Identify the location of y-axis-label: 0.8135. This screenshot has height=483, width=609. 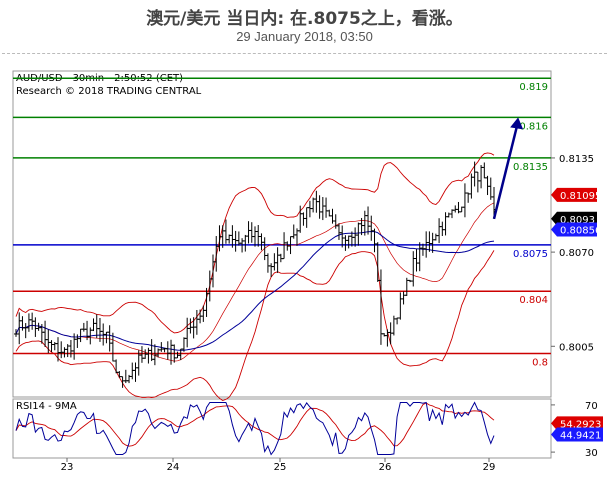
(576, 159).